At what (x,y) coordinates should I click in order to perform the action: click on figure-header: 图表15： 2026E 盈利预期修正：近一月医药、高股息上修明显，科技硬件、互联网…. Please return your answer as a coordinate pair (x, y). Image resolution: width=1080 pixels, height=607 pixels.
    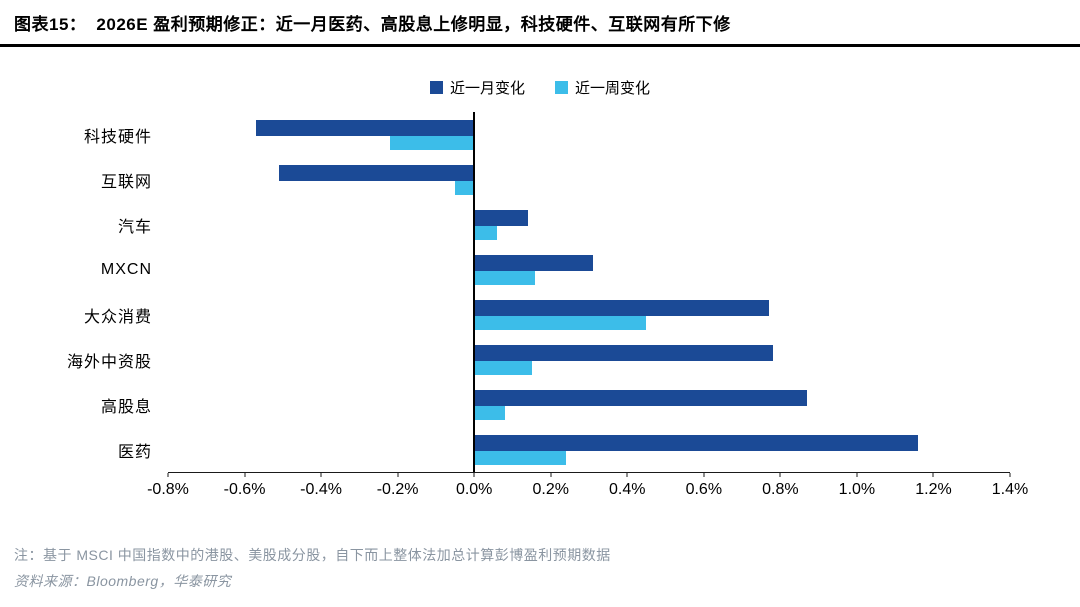
    Looking at the image, I should click on (540, 23).